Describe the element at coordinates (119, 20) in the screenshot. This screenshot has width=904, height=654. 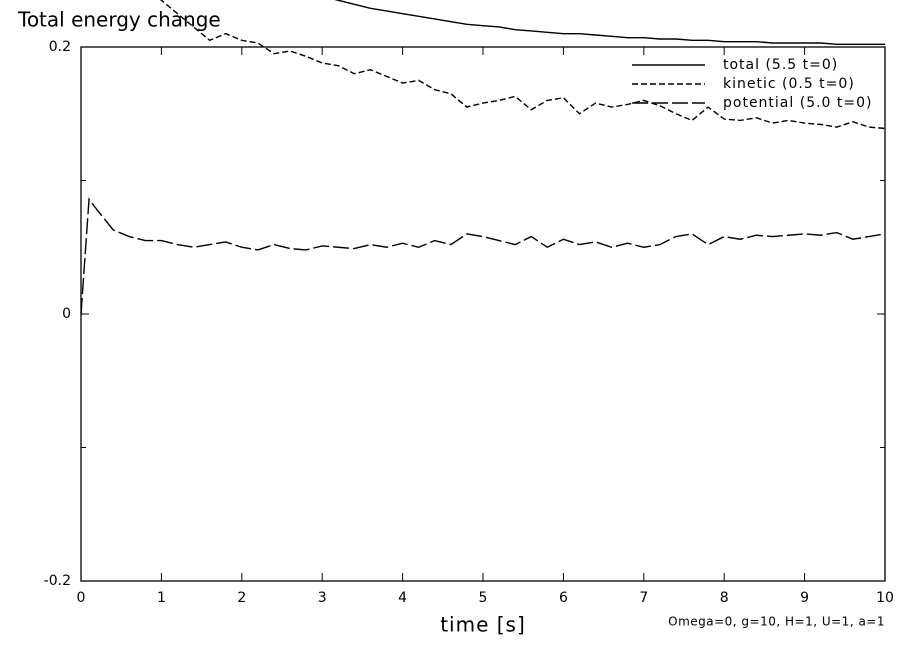
I see `chart-title: Total energy change` at that location.